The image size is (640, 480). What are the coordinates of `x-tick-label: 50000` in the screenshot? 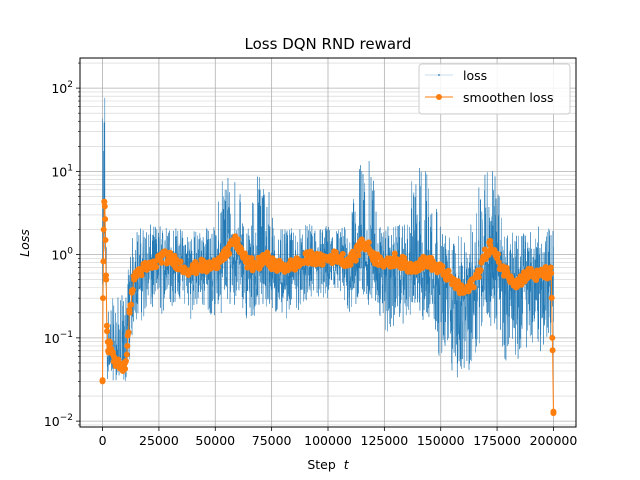 It's located at (215, 440).